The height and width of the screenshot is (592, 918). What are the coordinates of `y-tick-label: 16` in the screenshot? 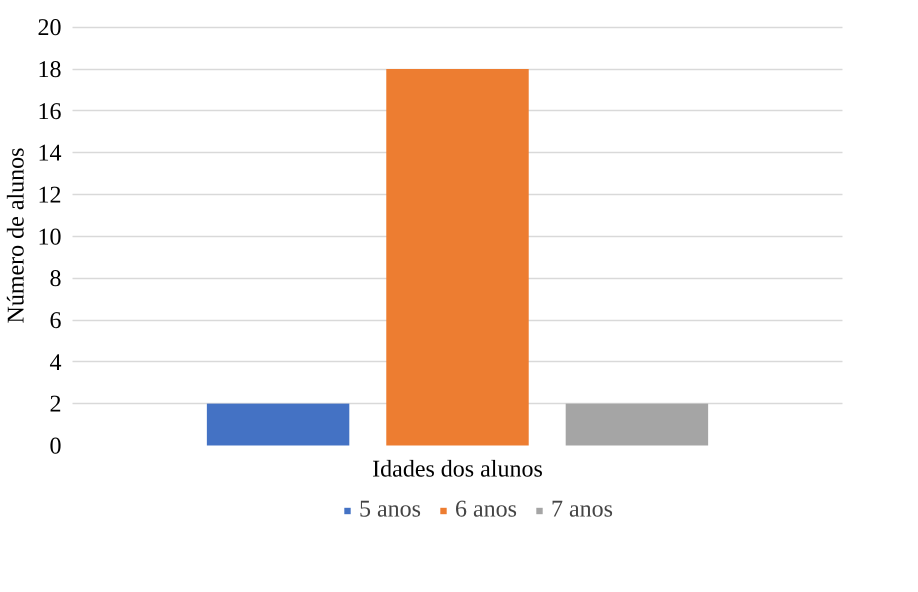 It's located at (50, 111).